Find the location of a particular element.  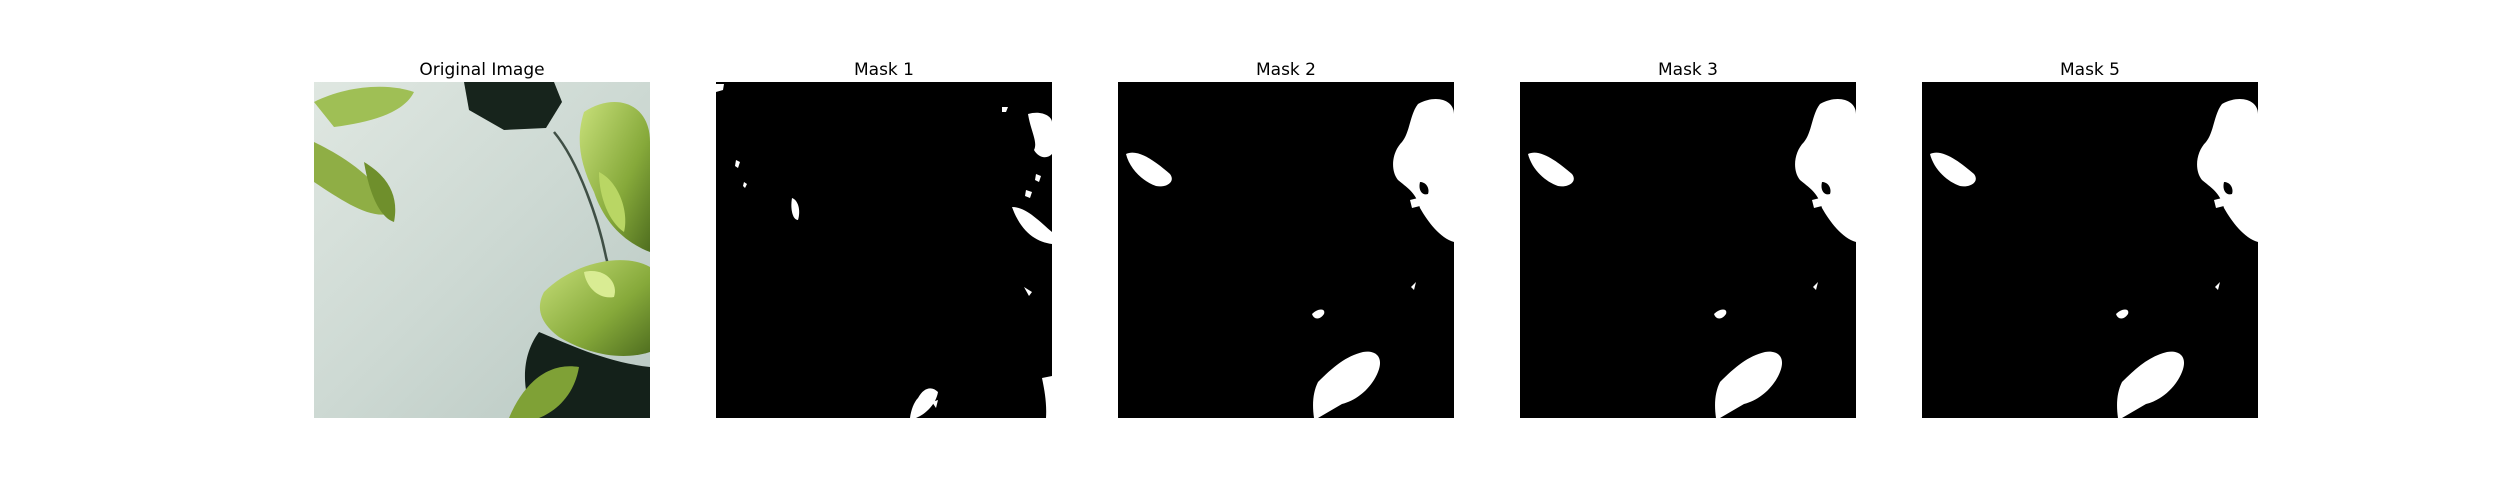

original-image is located at coordinates (482, 250).